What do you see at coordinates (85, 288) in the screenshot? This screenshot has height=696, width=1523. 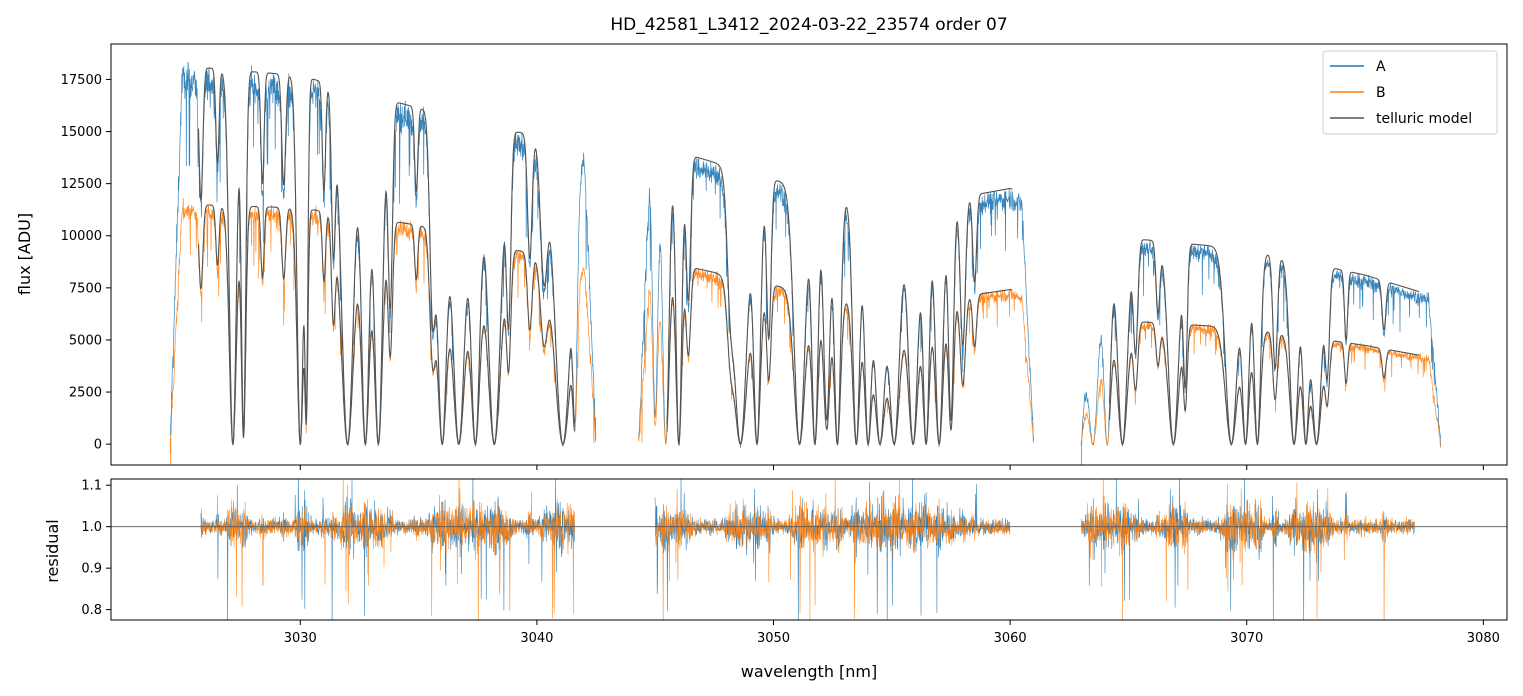 I see `flux-y-tick-label: 7500` at bounding box center [85, 288].